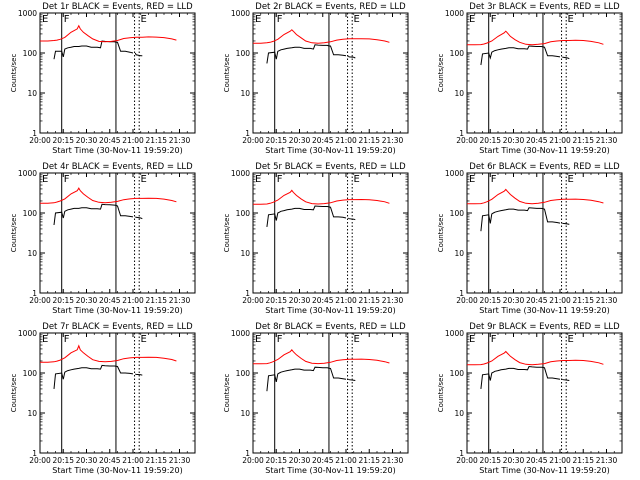 The width and height of the screenshot is (640, 480). I want to click on panel-title: Det 3r BLACK = Events, RED = LLD, so click(544, 7).